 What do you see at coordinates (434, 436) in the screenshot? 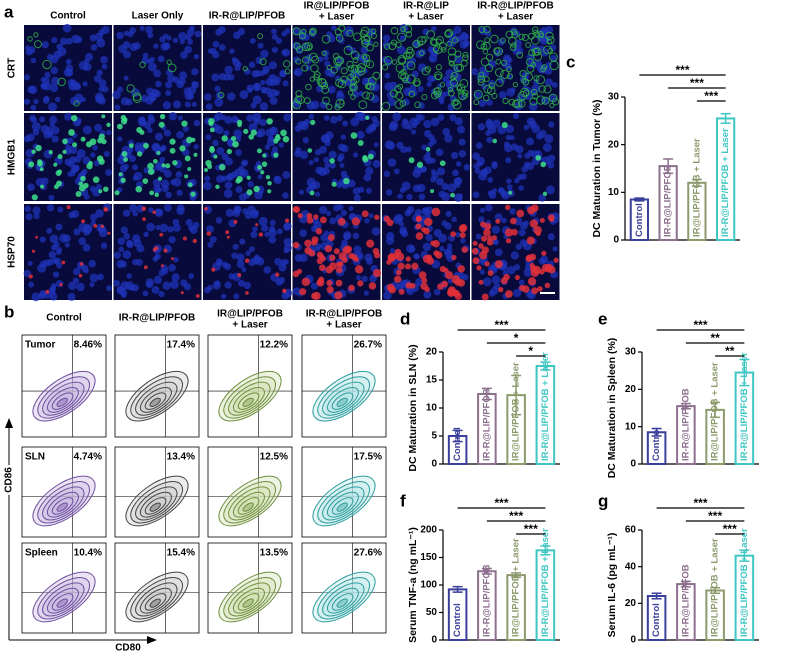
I see `y-tick-label: 5` at bounding box center [434, 436].